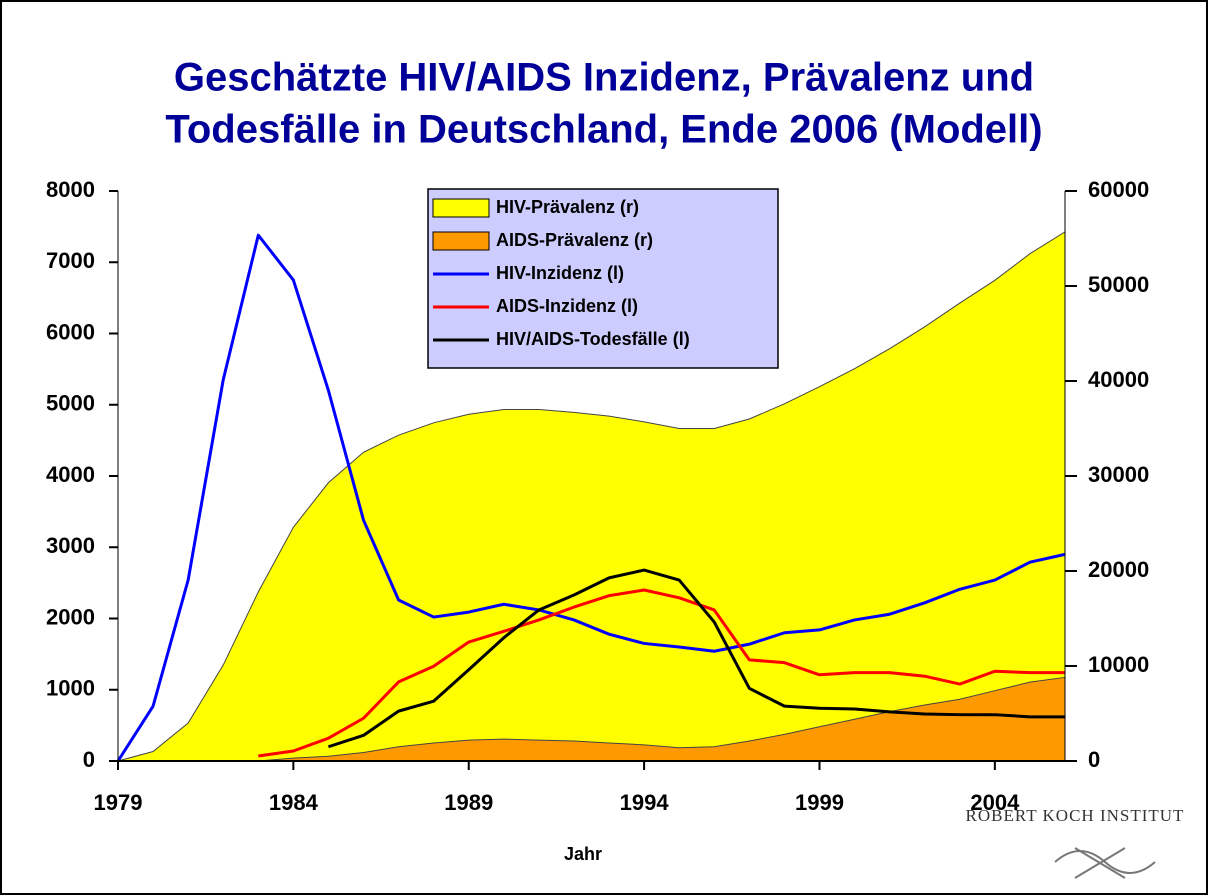 The image size is (1208, 895). I want to click on y-tick-label: 6000, so click(70, 331).